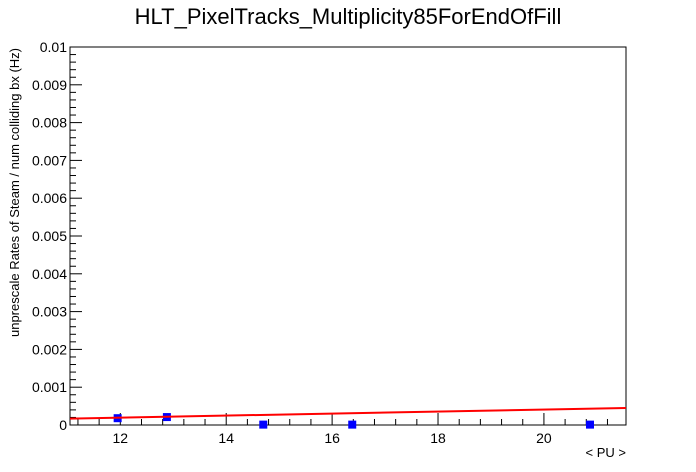 This screenshot has height=472, width=696. What do you see at coordinates (49, 349) in the screenshot?
I see `y-tick-label: 0.002` at bounding box center [49, 349].